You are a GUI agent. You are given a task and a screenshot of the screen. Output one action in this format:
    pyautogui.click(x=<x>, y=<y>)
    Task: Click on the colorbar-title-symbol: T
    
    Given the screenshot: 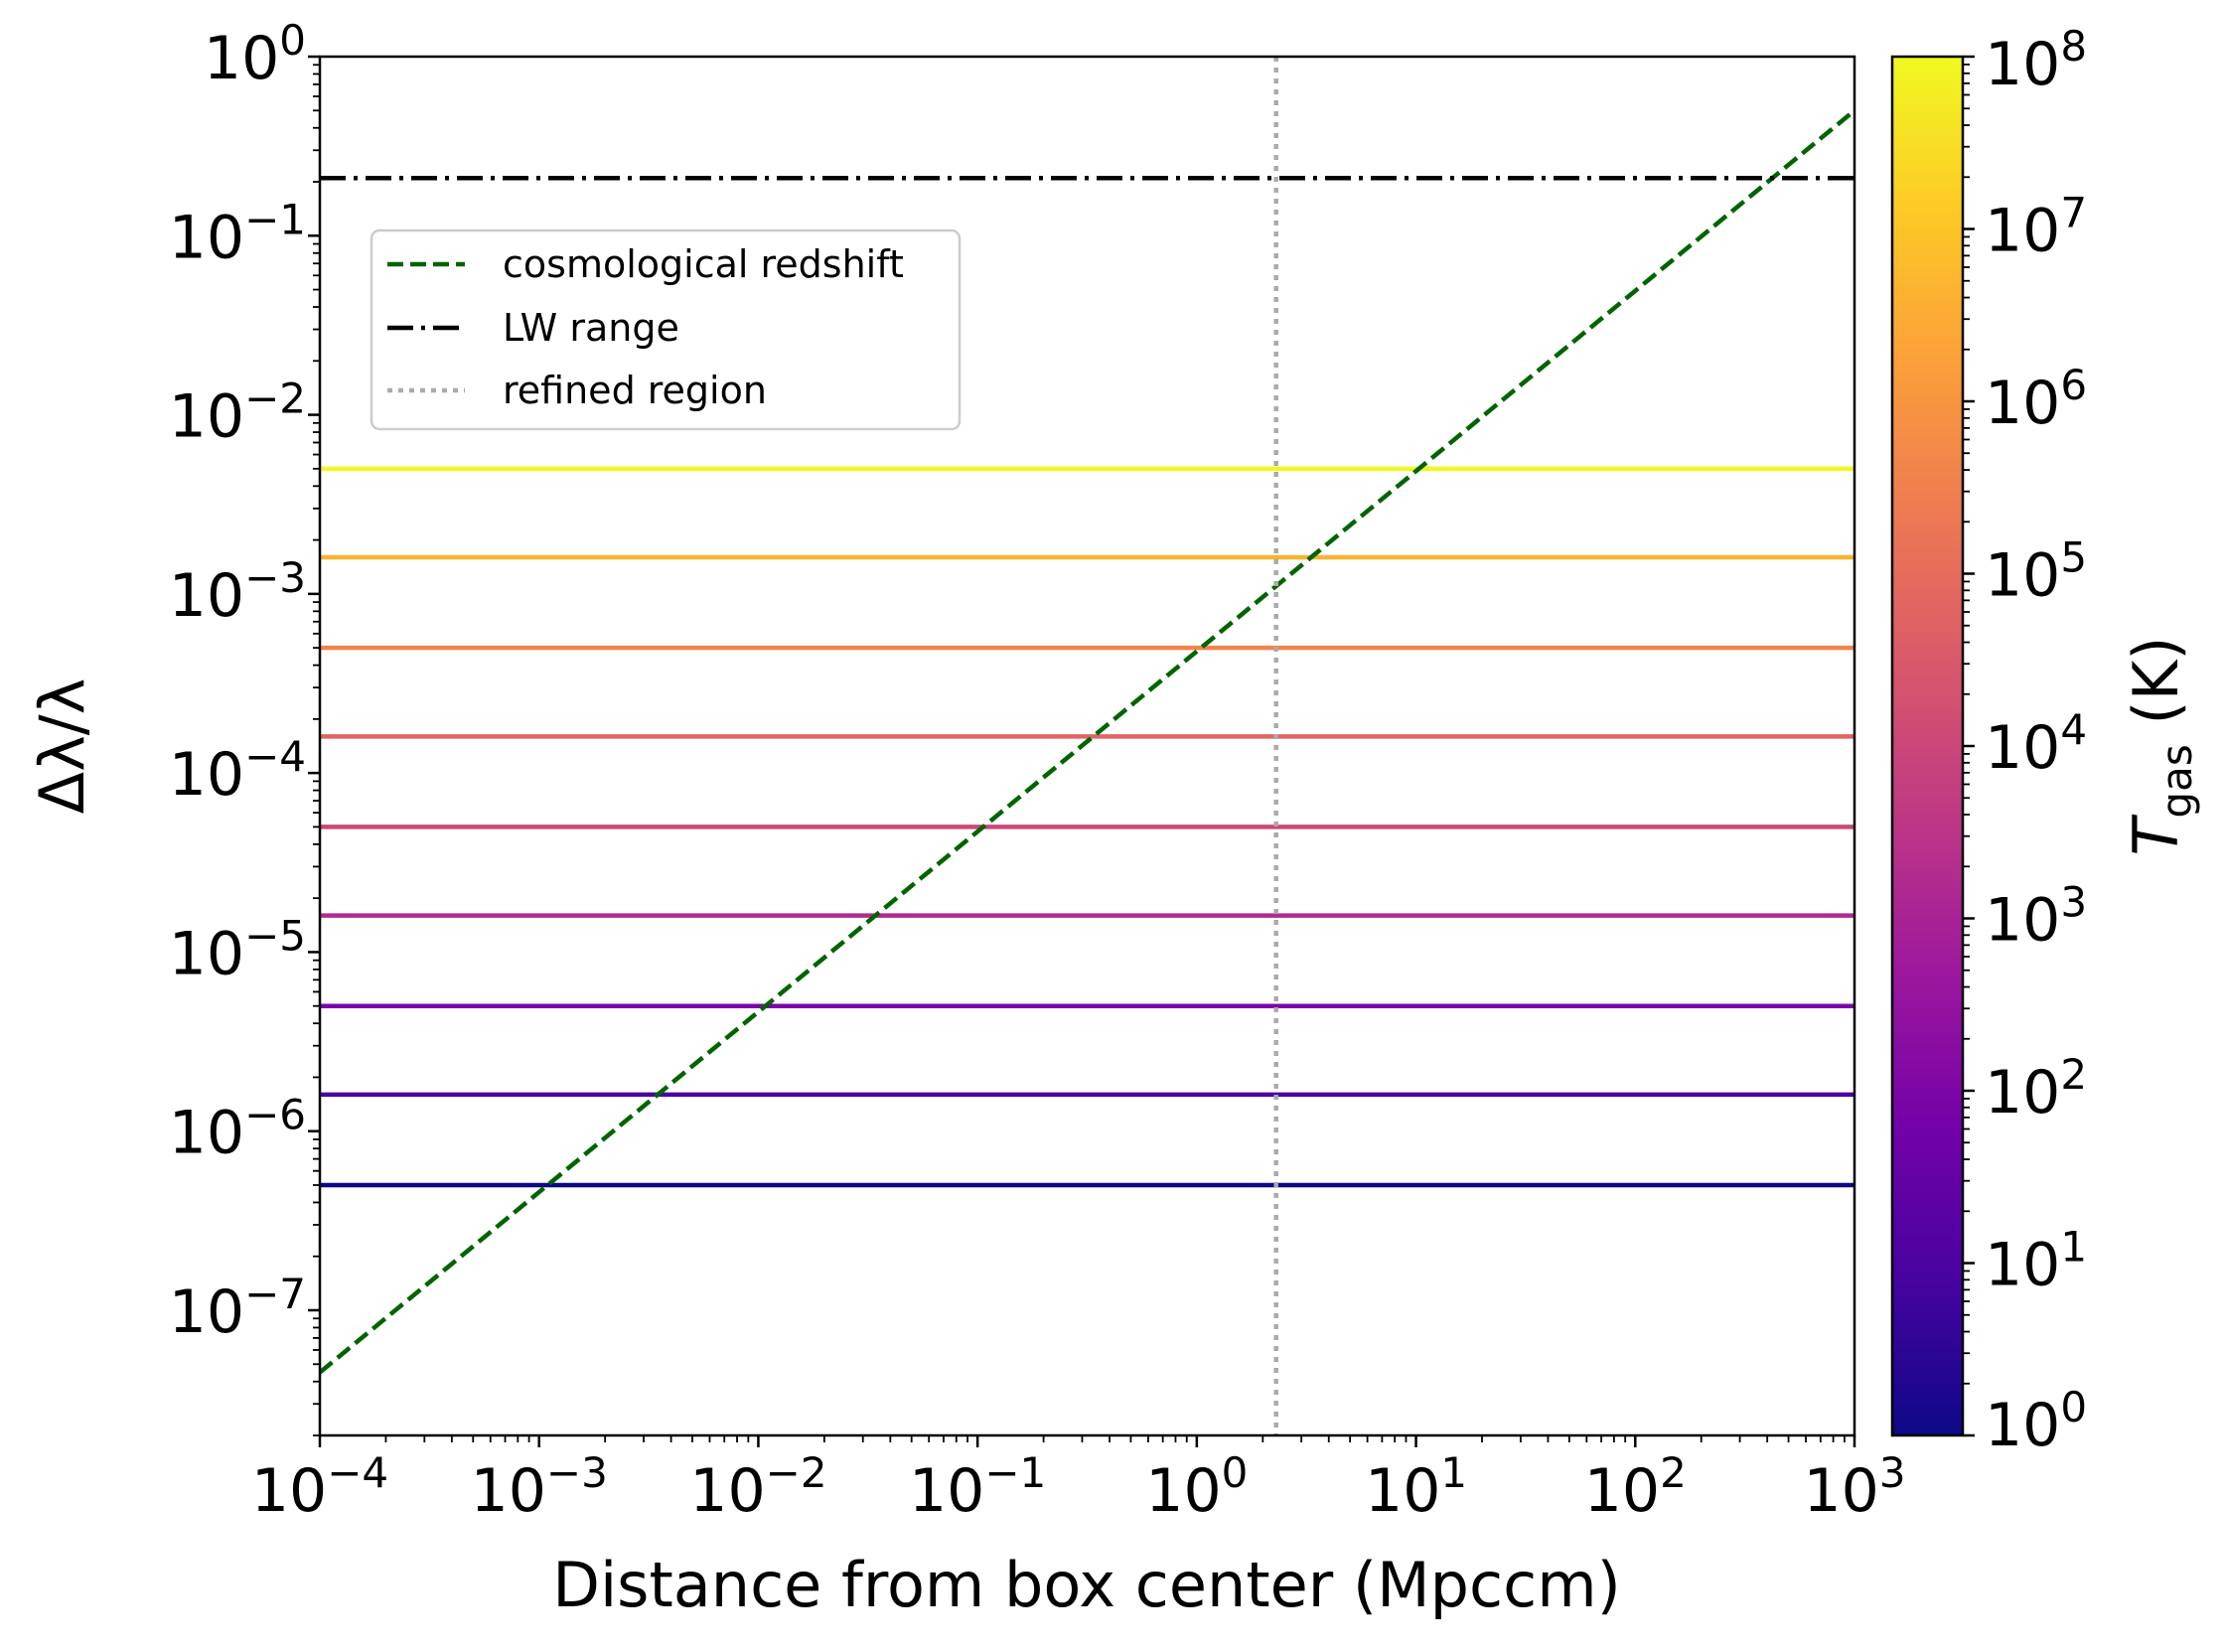 What is the action you would take?
    pyautogui.click(x=2156, y=834)
    